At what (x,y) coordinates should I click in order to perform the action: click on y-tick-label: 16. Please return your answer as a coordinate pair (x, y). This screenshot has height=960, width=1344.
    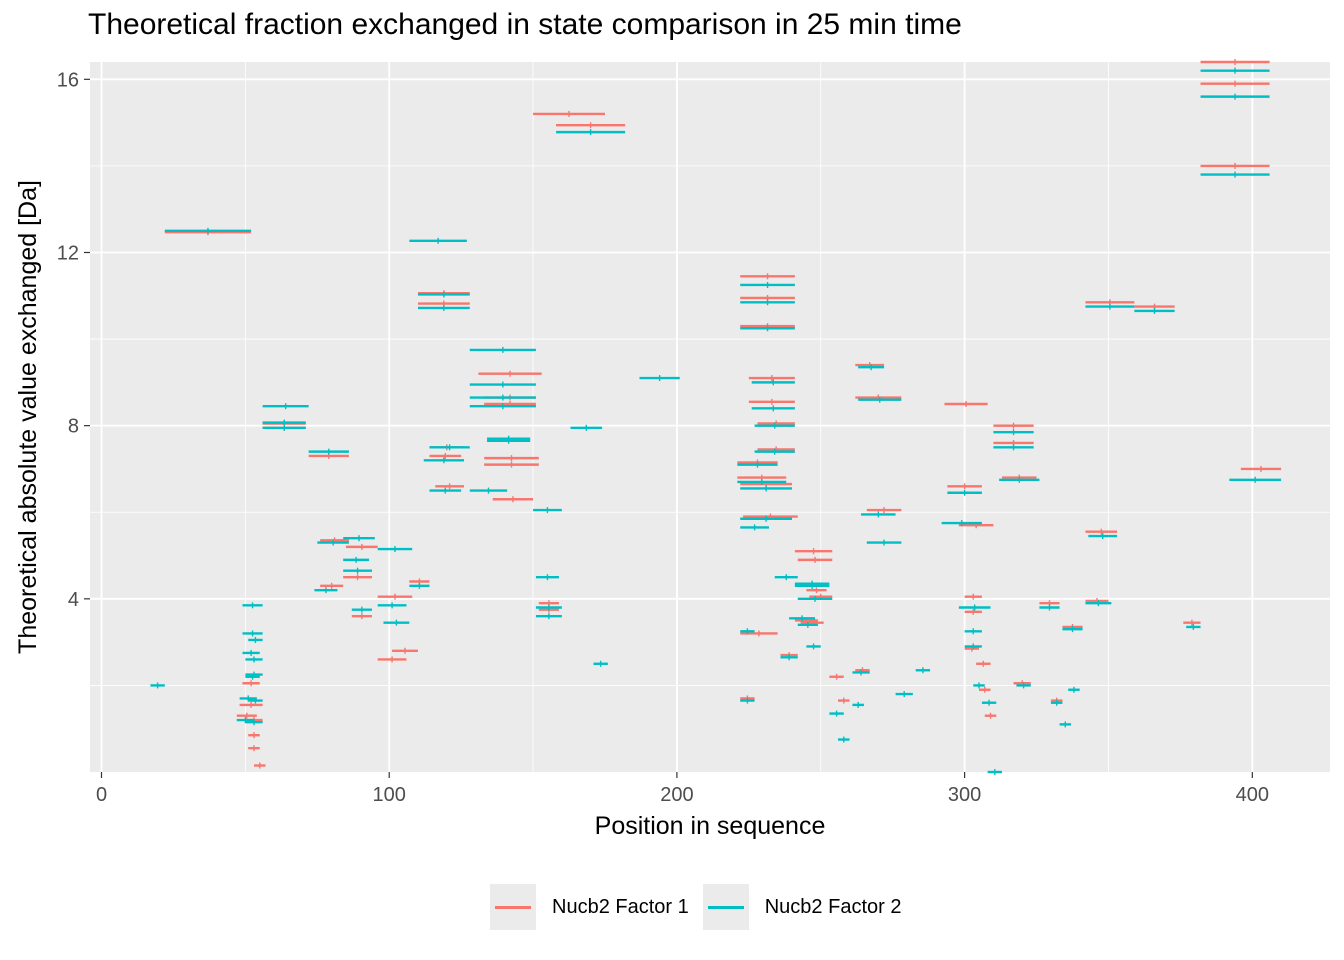
    Looking at the image, I should click on (68, 80).